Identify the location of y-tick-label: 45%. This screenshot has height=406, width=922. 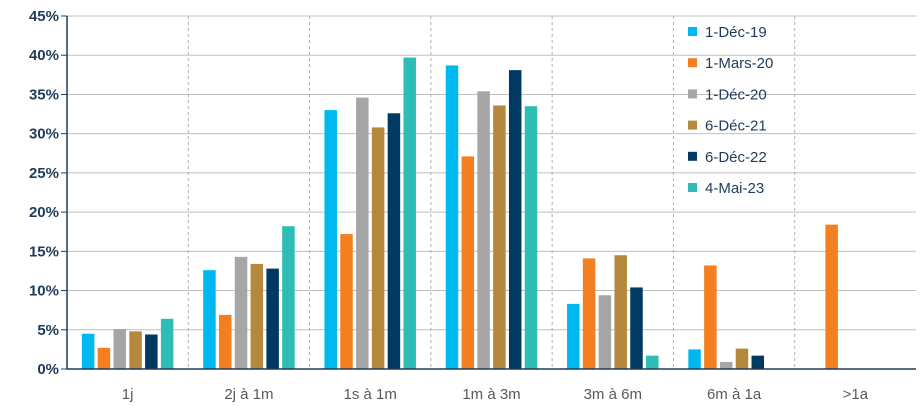
(44, 16).